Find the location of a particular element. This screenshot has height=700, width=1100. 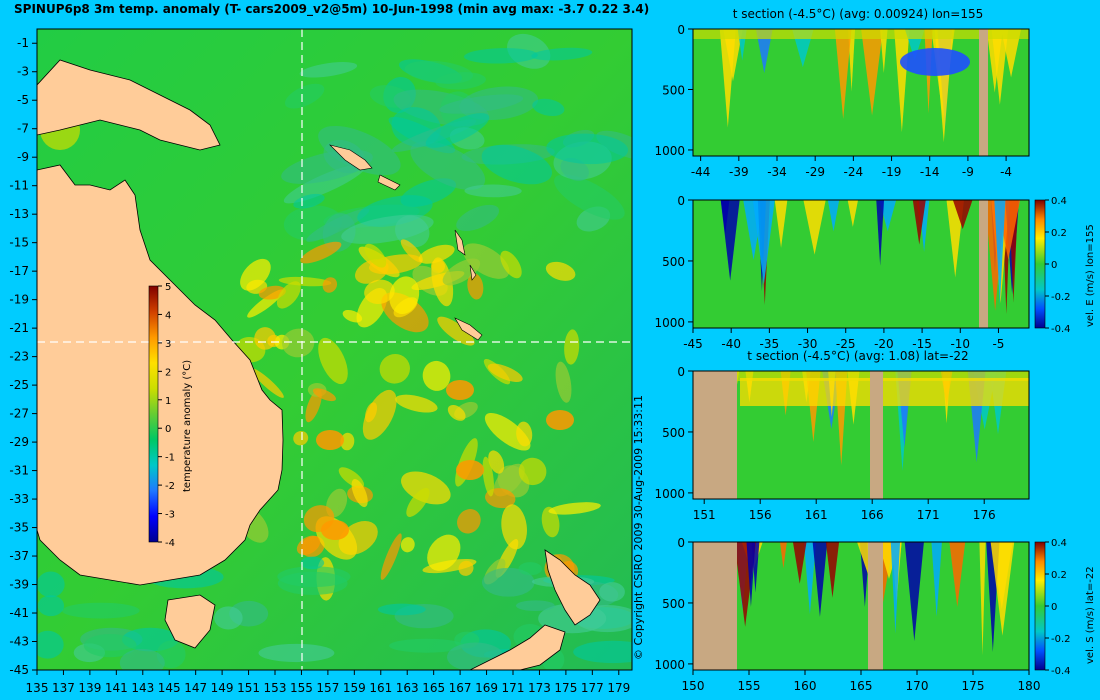

section2-axes: -45 -40 -35 -30 -25 -20 -15 -10 -5 0 500 1000 is located at coordinates (829, 272).